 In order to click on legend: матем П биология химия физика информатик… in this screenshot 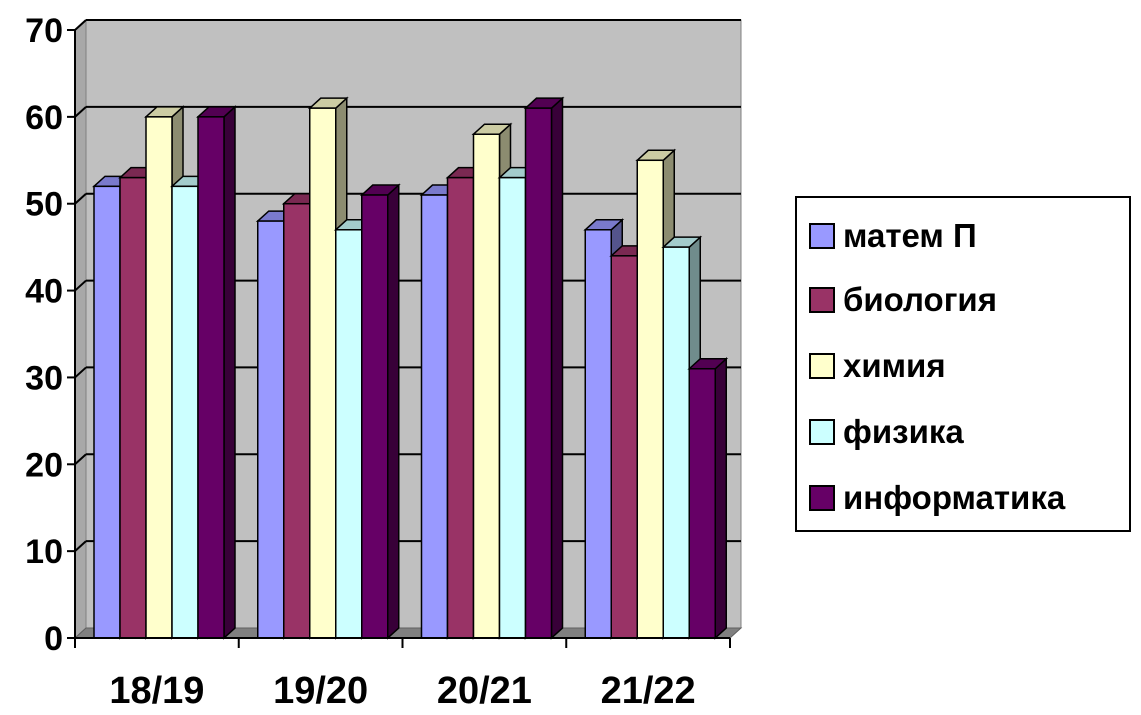, I will do `click(963, 364)`.